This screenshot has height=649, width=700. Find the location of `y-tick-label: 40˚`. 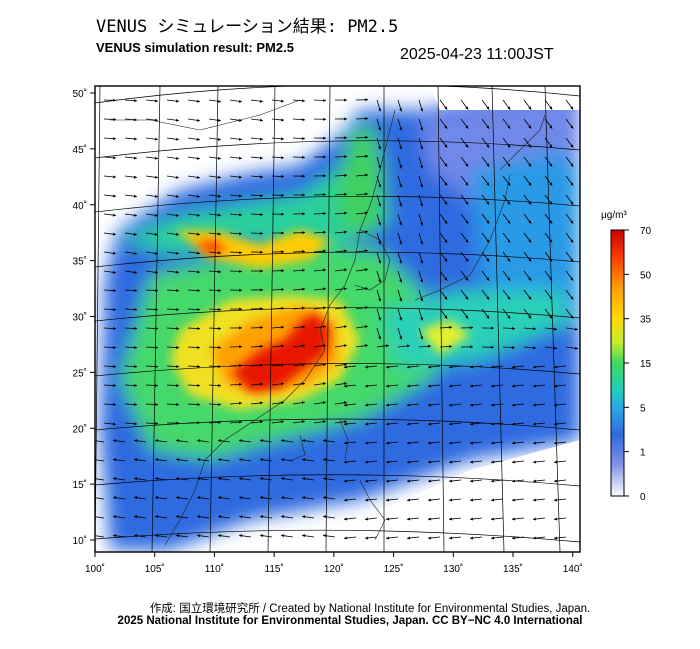

y-tick-label: 40˚ is located at coordinates (80, 206).